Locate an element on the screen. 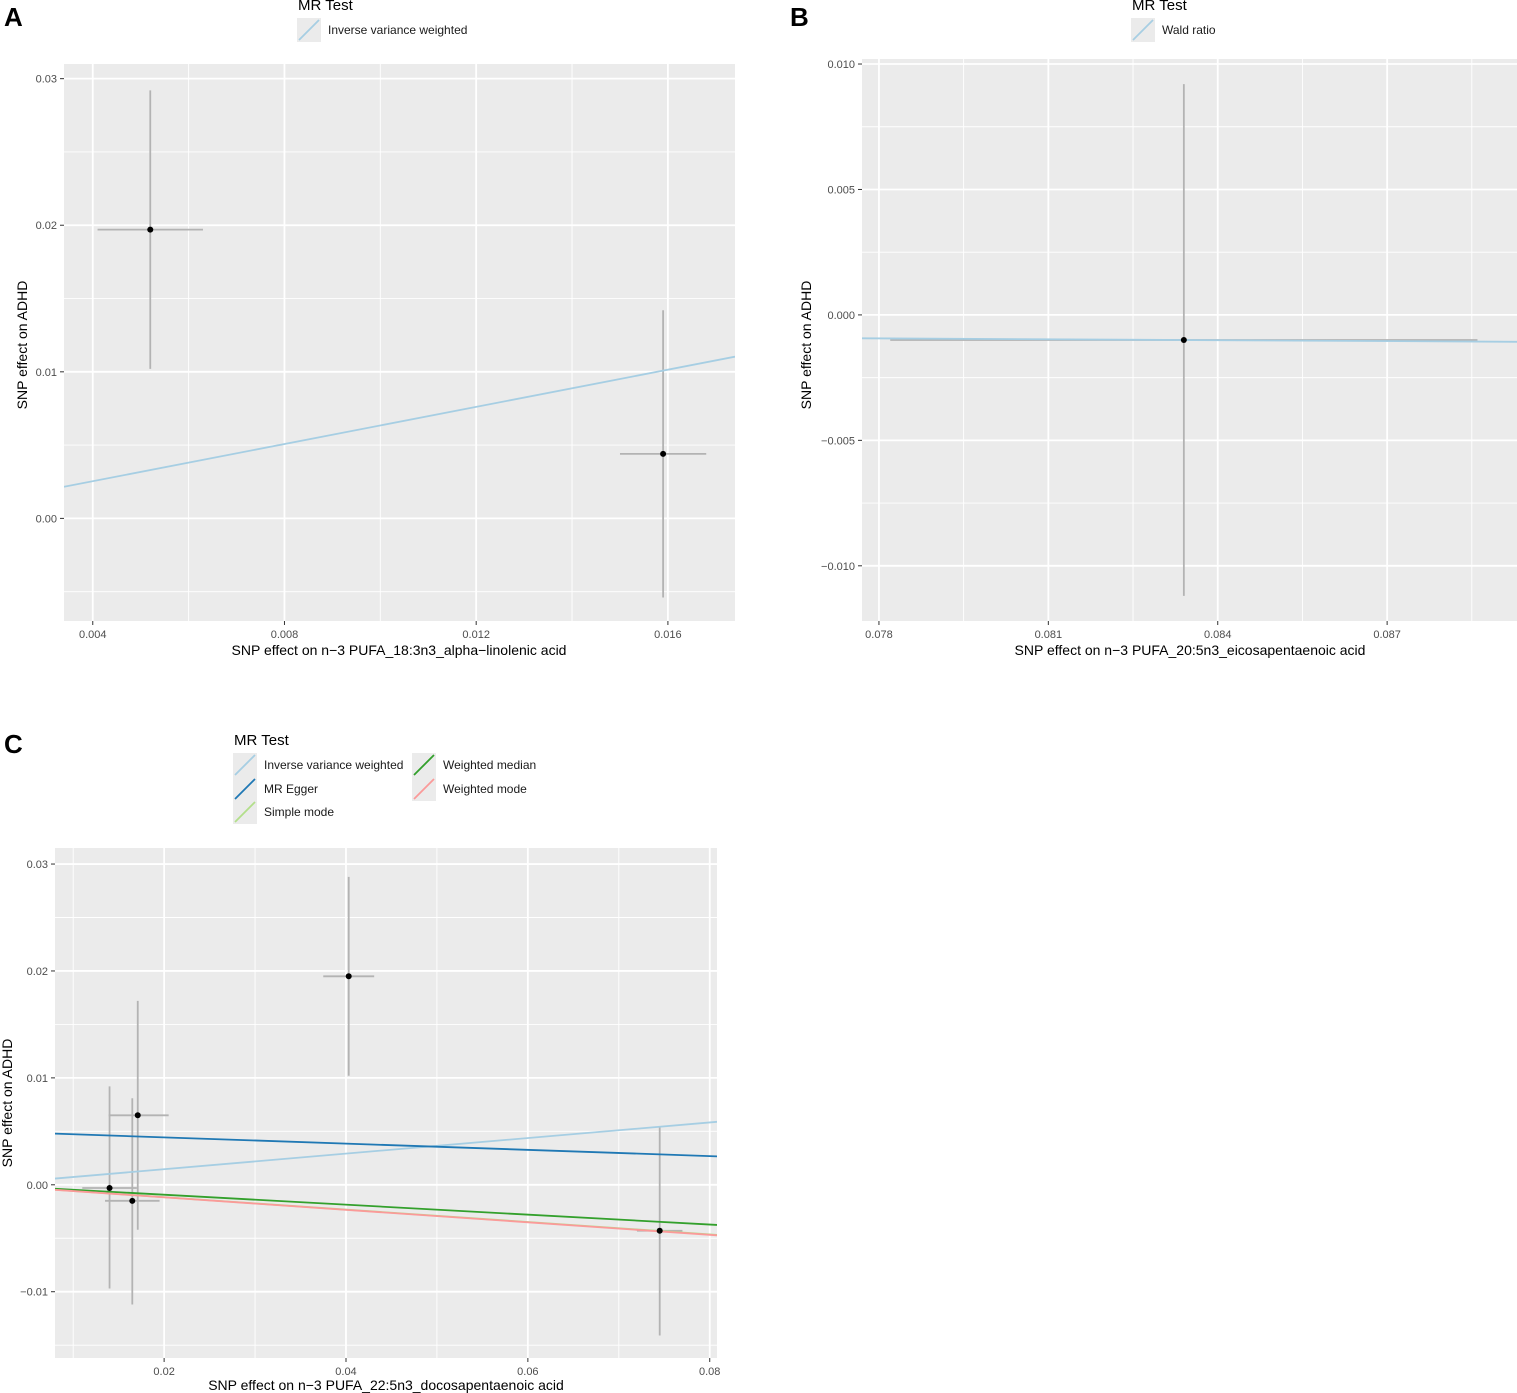  y-tick-label: −0.01 is located at coordinates (34, 1293).